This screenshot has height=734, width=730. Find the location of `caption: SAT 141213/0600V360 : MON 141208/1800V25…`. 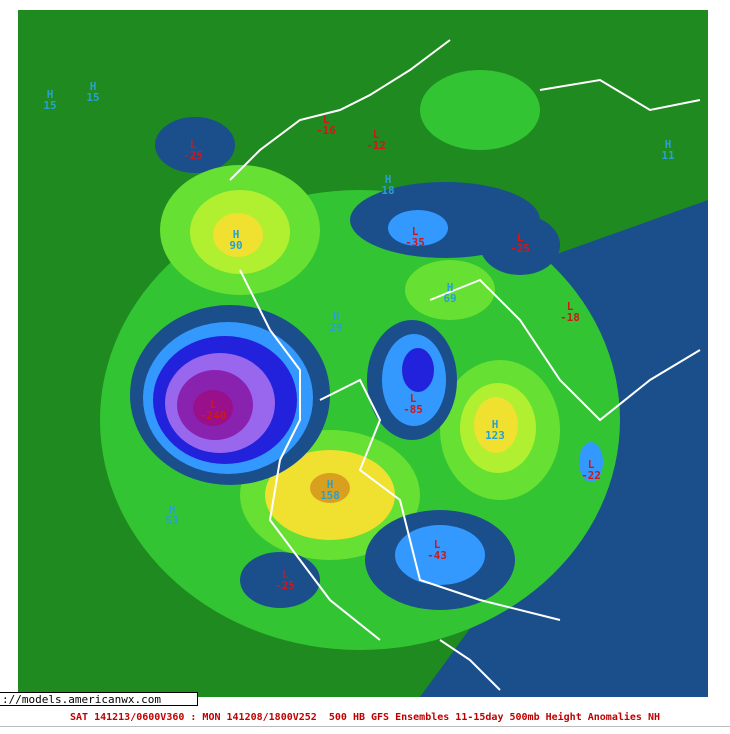

caption: SAT 141213/0600V360 : MON 141208/1800V25… is located at coordinates (364, 717).